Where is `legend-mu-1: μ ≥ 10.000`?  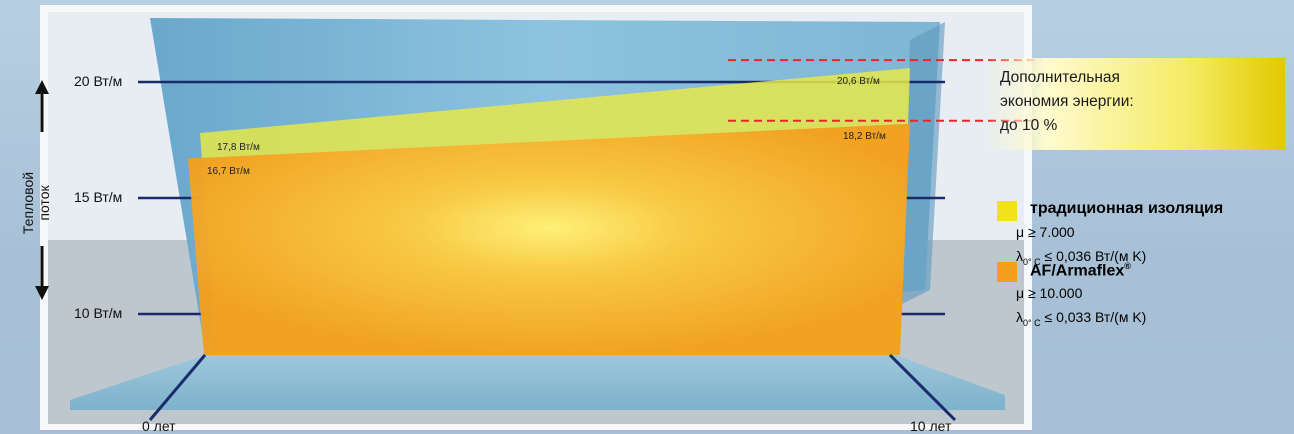 legend-mu-1: μ ≥ 10.000 is located at coordinates (1049, 293).